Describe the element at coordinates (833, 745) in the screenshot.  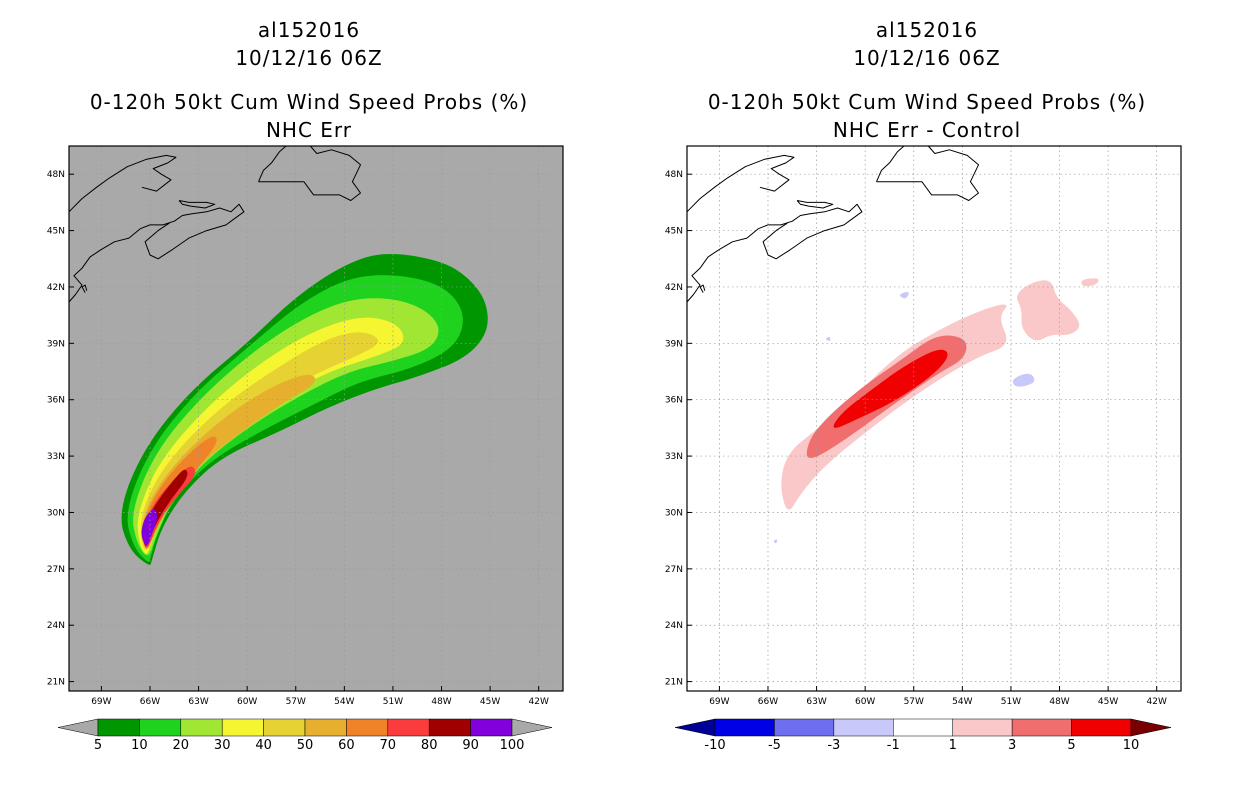
I see `colorbar-label: -3` at that location.